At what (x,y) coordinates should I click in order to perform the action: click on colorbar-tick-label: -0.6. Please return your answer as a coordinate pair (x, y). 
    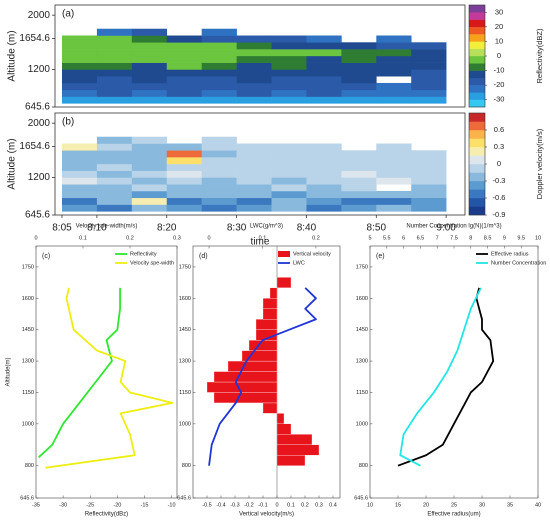
    Looking at the image, I should click on (499, 197).